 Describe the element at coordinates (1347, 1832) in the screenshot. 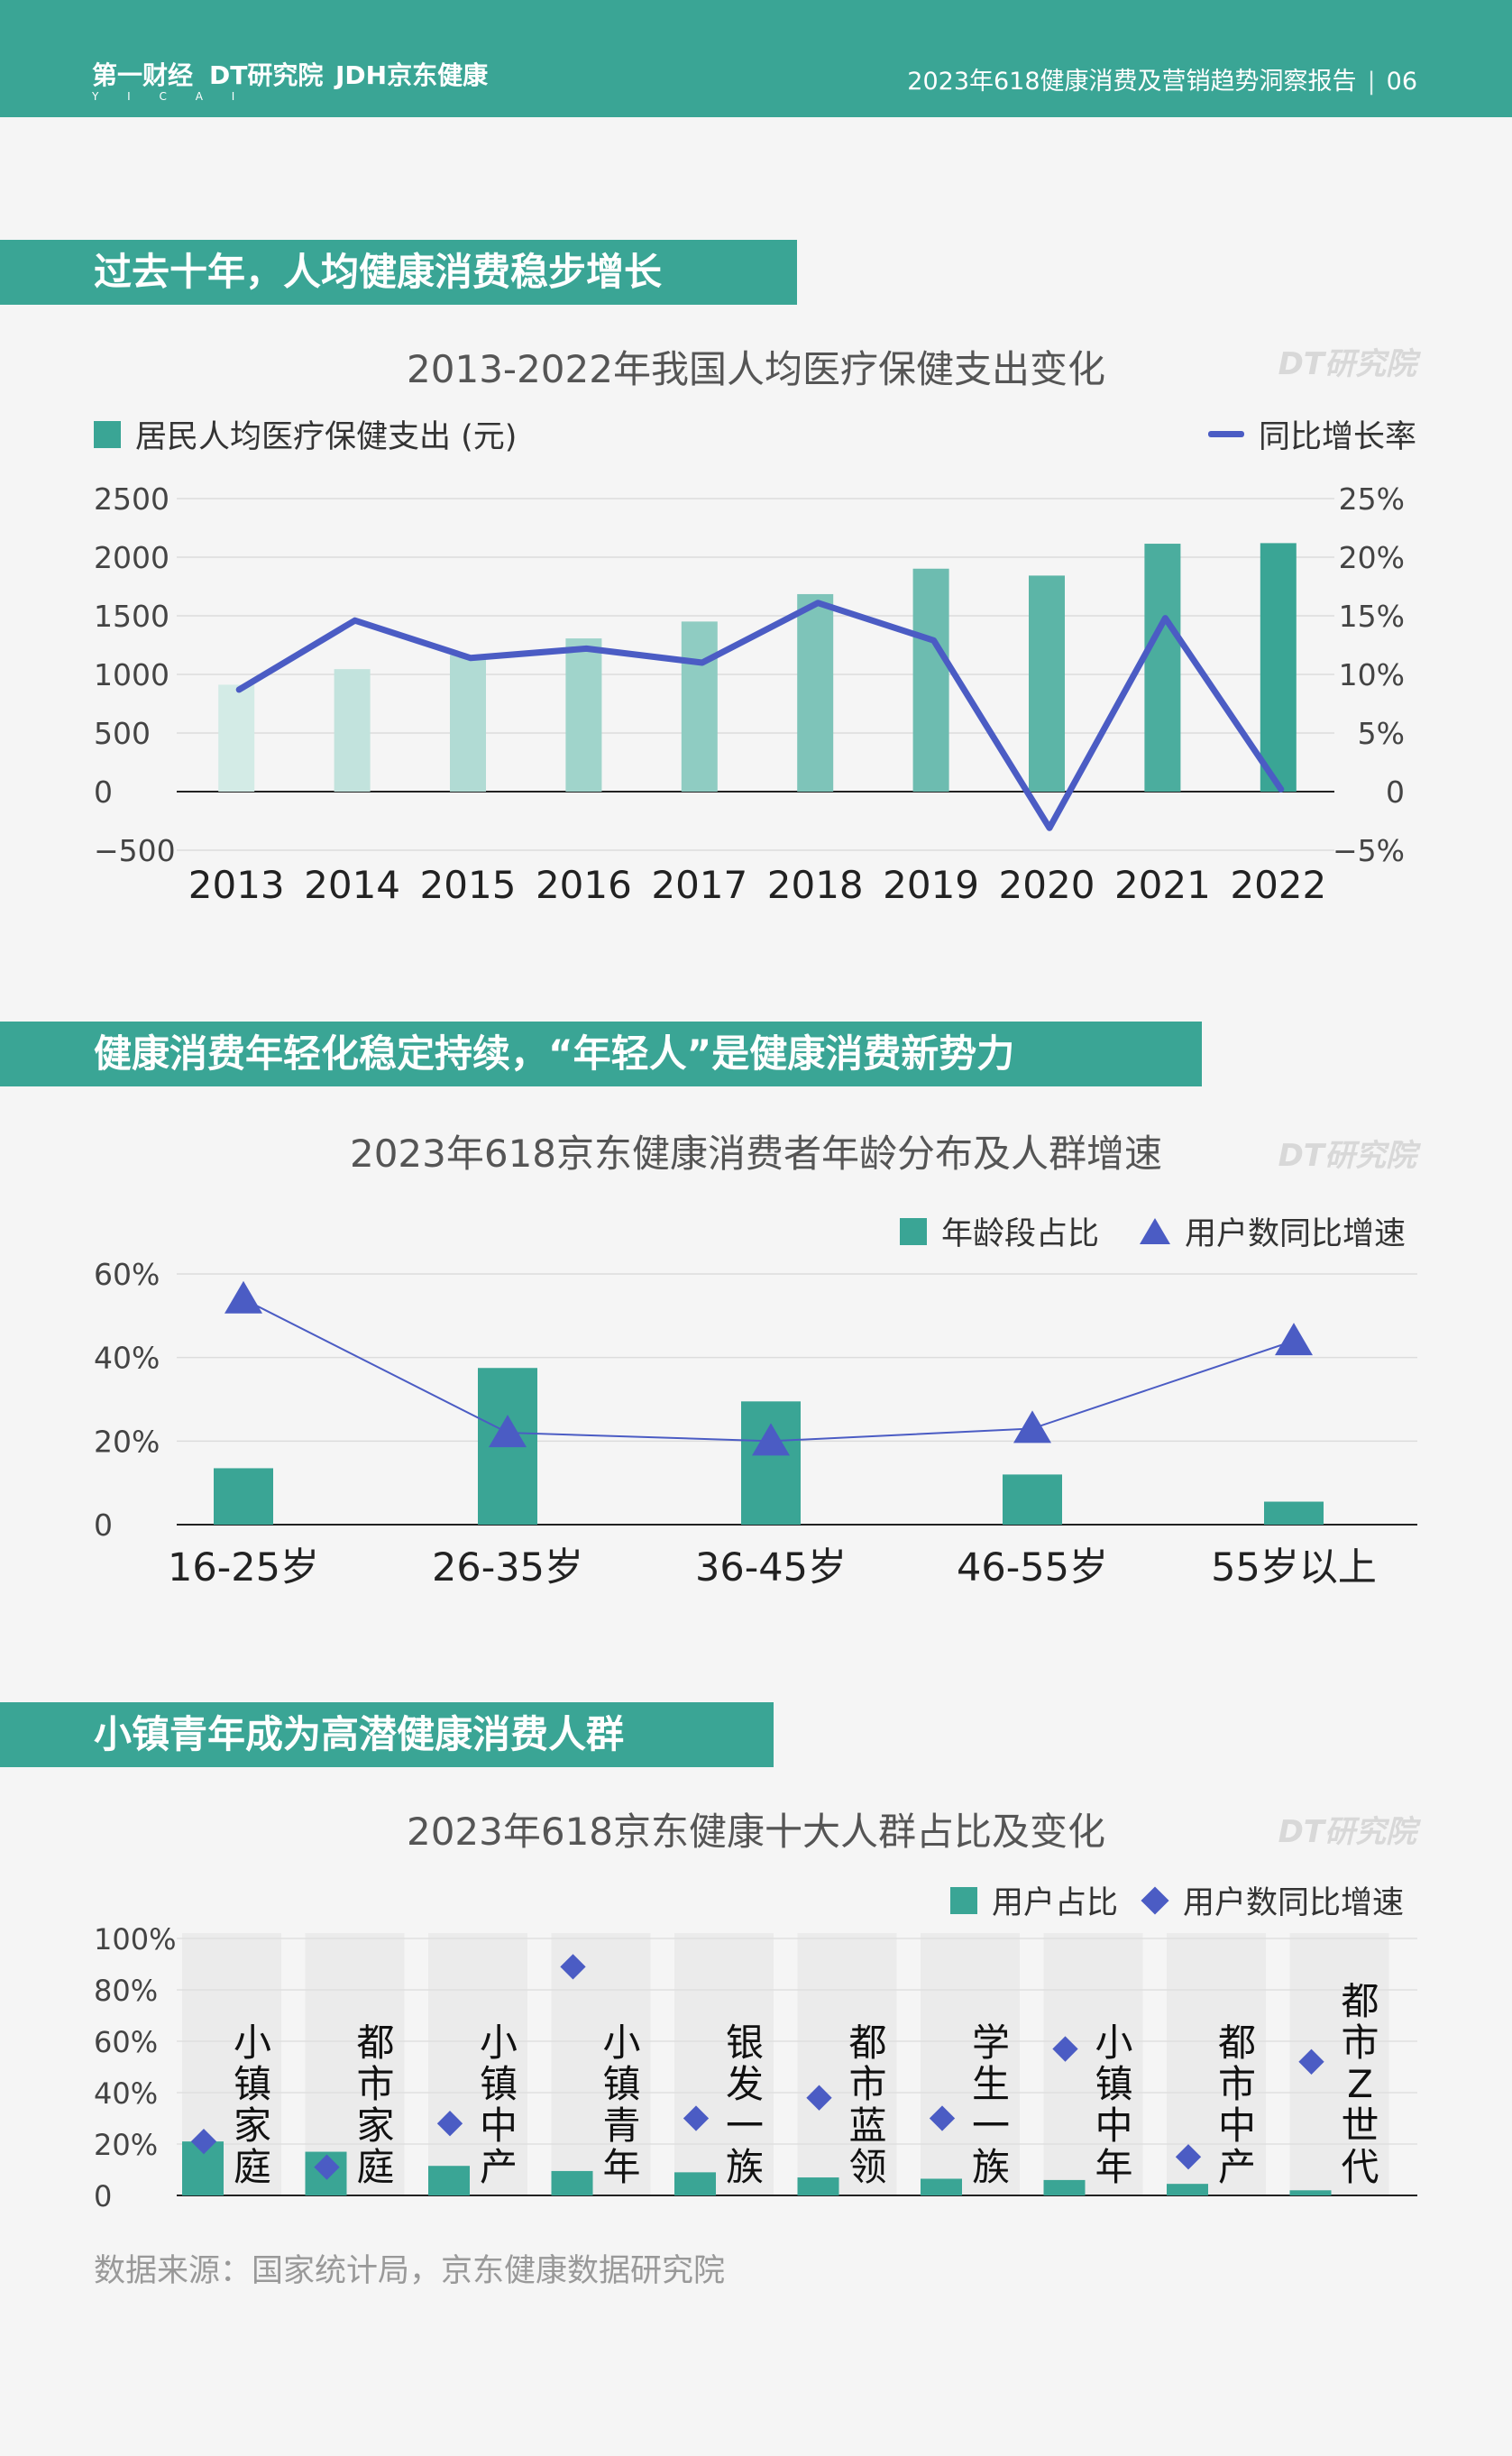

I see `chart-3-watermark: DT研究院` at that location.